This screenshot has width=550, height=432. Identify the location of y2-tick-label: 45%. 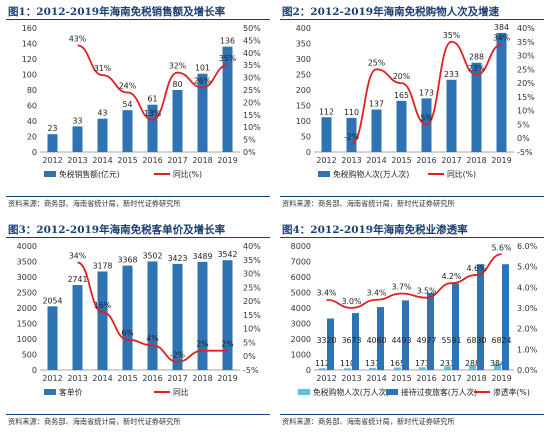
(252, 40).